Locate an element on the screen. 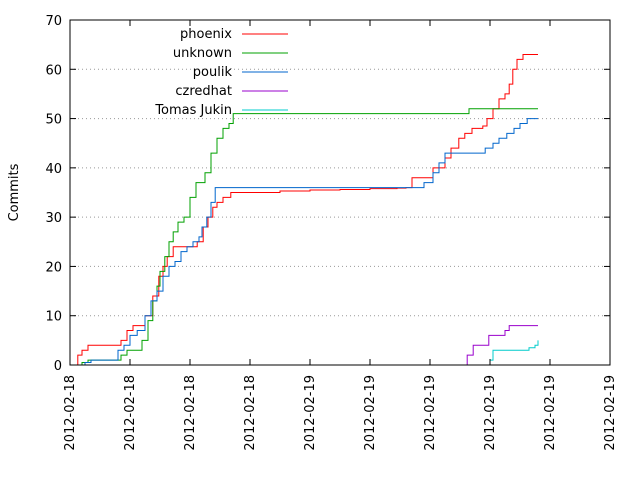 Image resolution: width=640 pixels, height=480 pixels. legend: phoenix unknown poulik czredhat Tomas Jukin is located at coordinates (221, 72).